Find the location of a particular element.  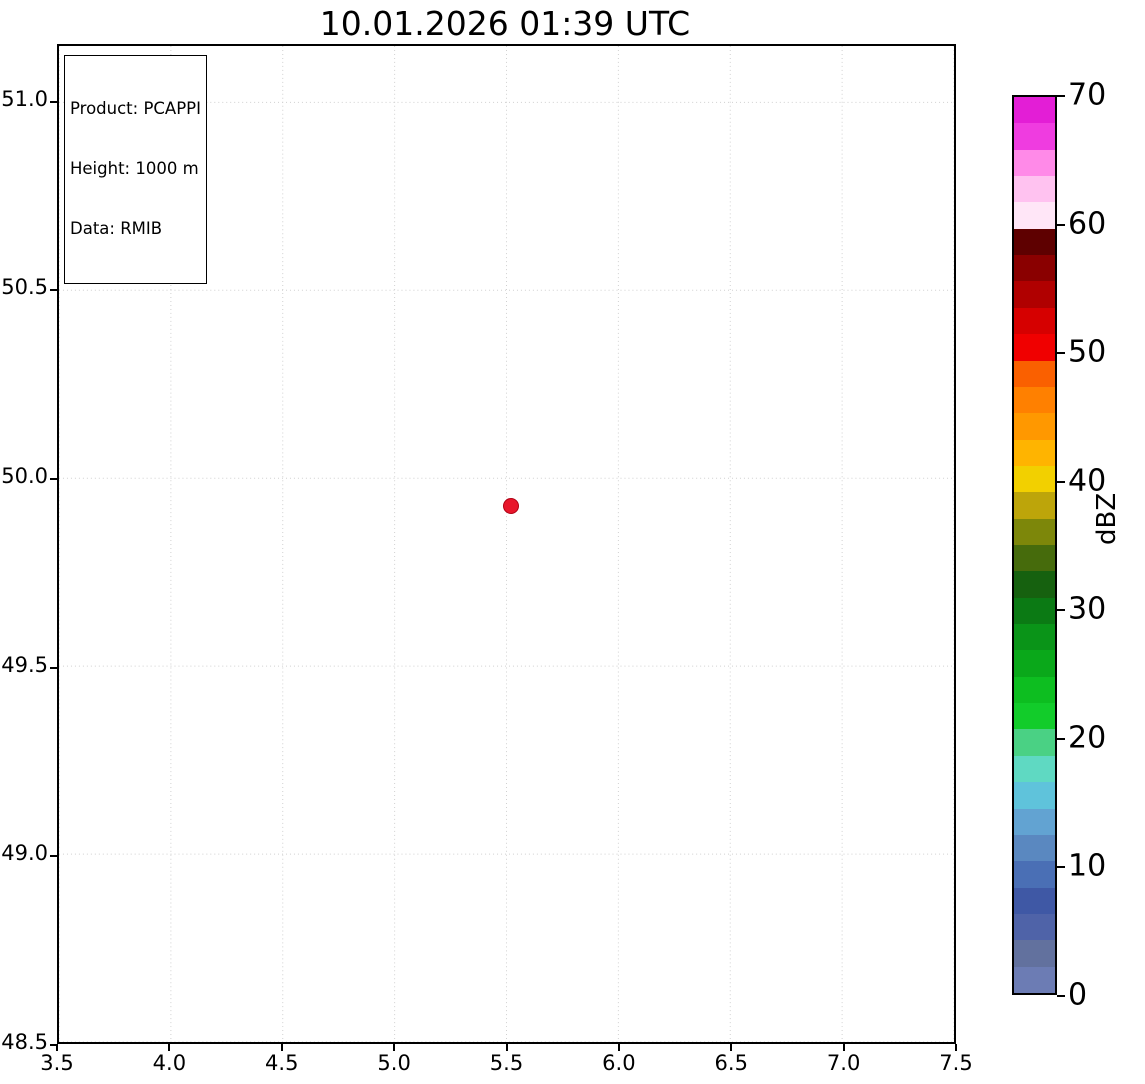

colorbar is located at coordinates (1034, 545).